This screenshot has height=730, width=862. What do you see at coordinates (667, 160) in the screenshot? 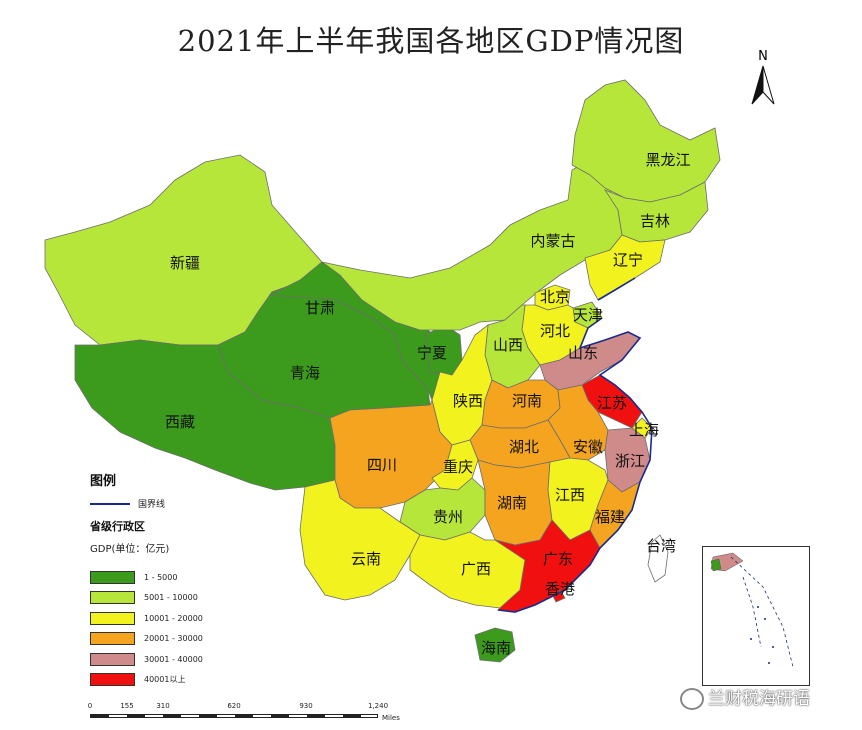
I see `province-label: 黑龙江` at bounding box center [667, 160].